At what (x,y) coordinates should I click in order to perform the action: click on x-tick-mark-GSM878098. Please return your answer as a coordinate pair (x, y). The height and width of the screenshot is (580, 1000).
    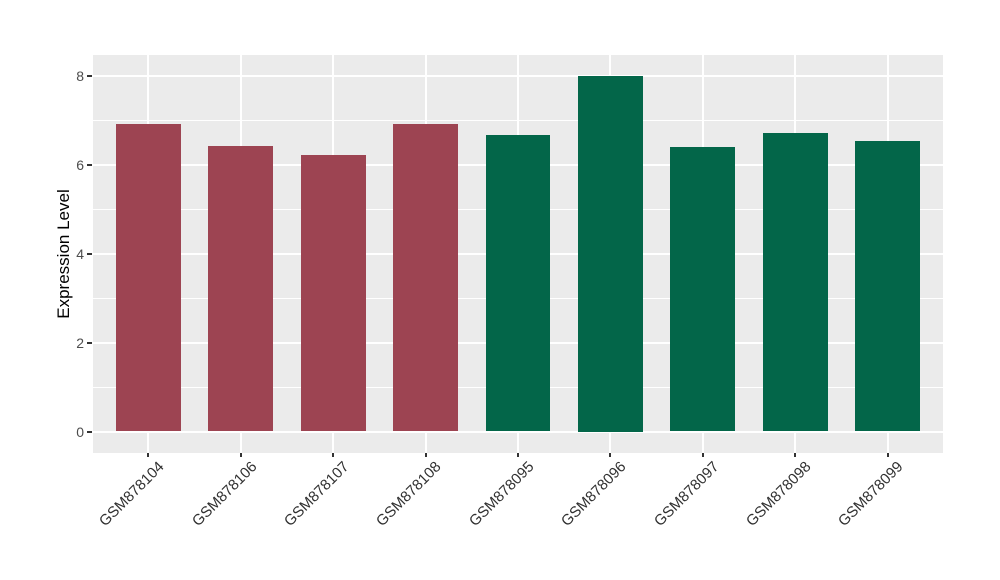
    Looking at the image, I should click on (795, 455).